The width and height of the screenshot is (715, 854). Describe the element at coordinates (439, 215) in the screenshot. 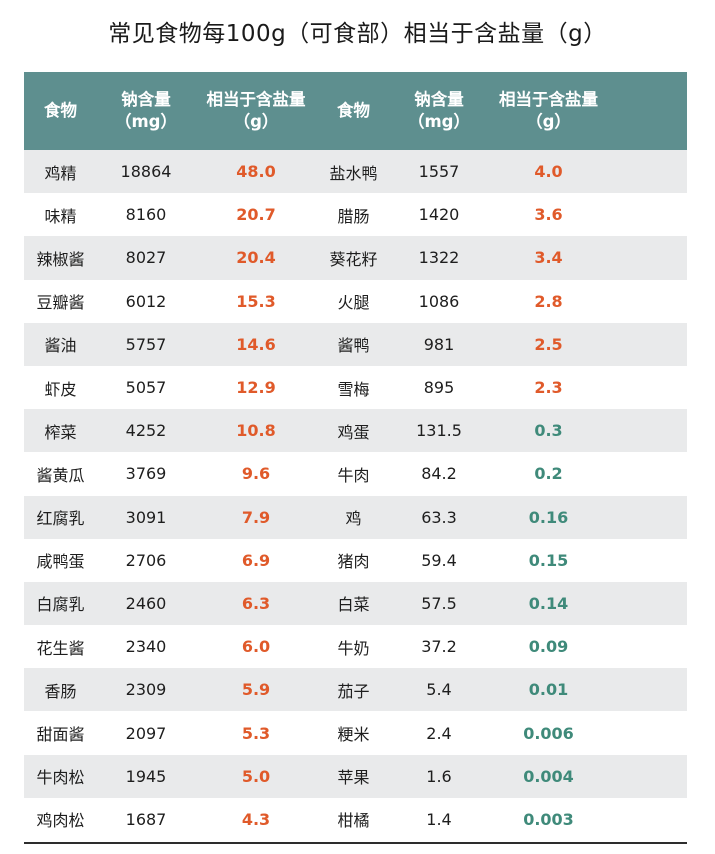

I see `sodium-cell: 1420` at that location.